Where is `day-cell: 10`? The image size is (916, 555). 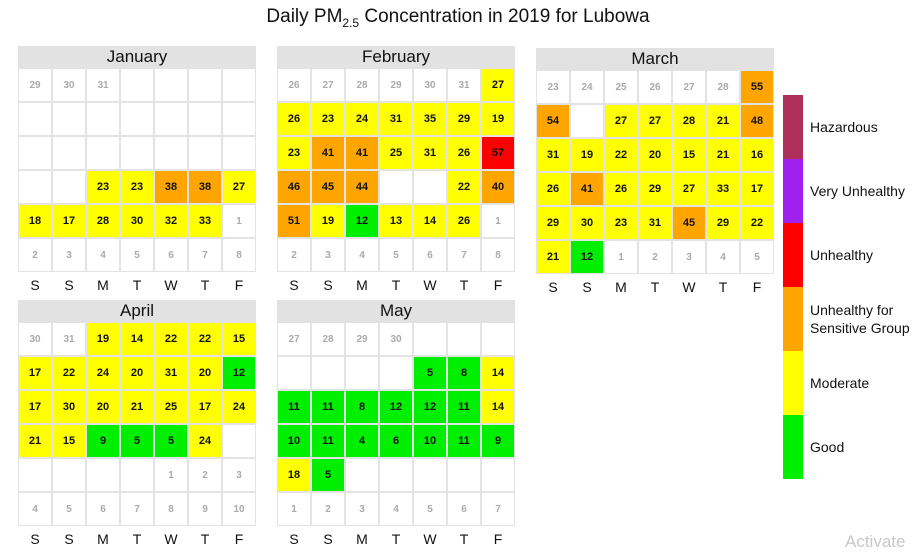
day-cell: 10 is located at coordinates (430, 441).